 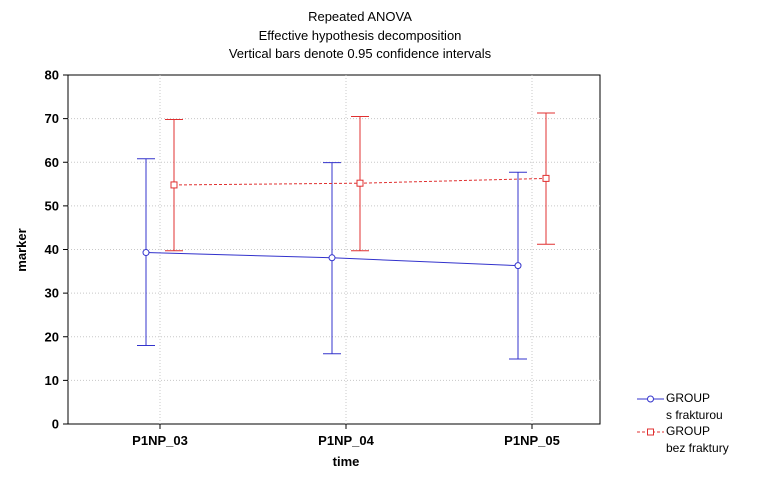 I want to click on chart-title: Repeated ANOVA, so click(x=360, y=16).